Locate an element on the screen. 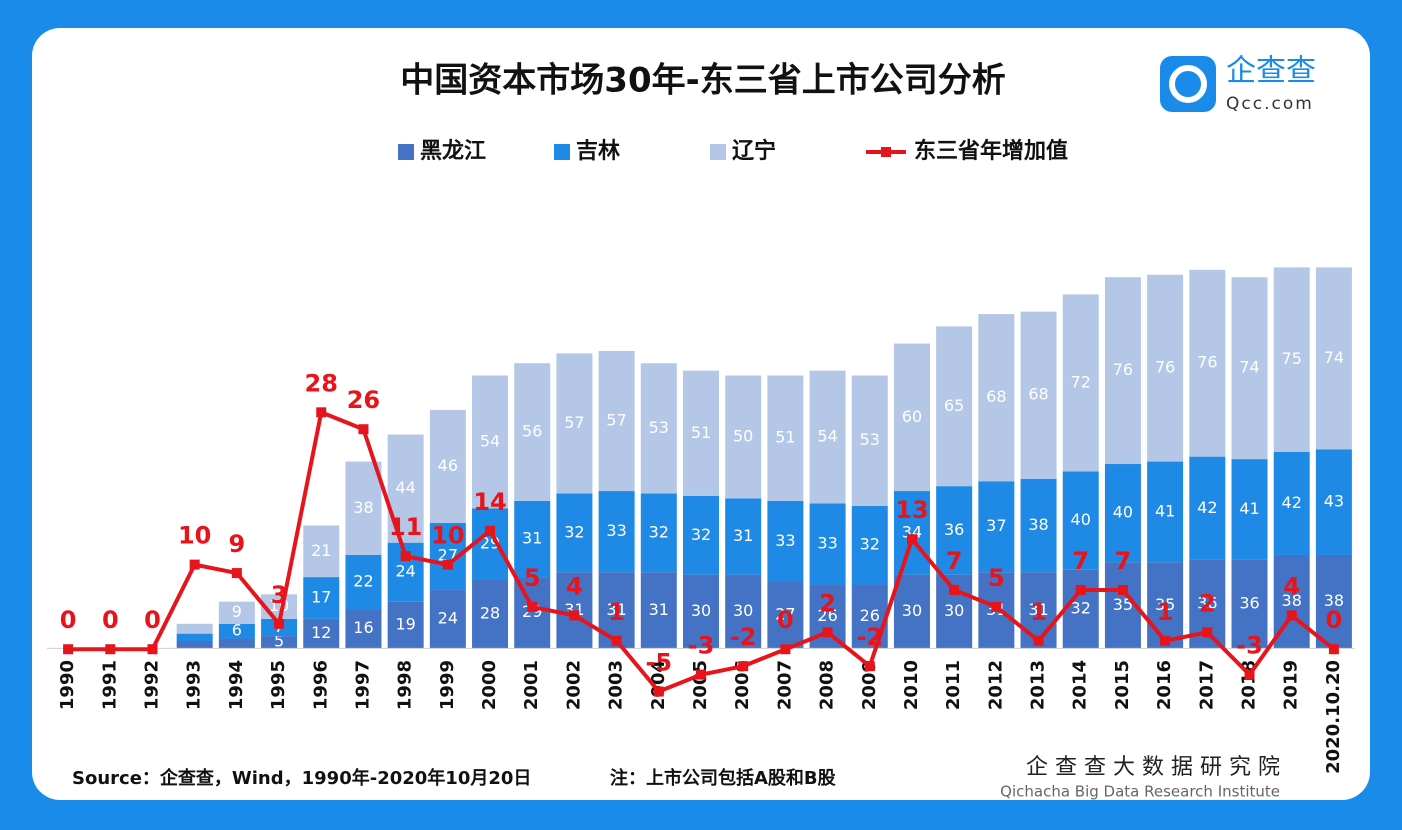 This screenshot has width=1402, height=830. line-value-label: -3 is located at coordinates (701, 646).